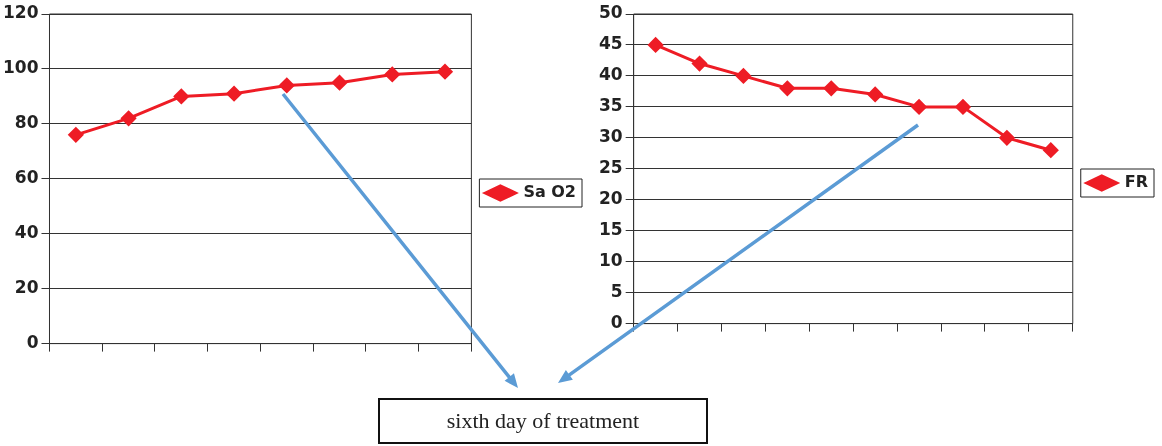 The image size is (1162, 446). Describe the element at coordinates (543, 421) in the screenshot. I see `text: sixth day of treatment` at that location.